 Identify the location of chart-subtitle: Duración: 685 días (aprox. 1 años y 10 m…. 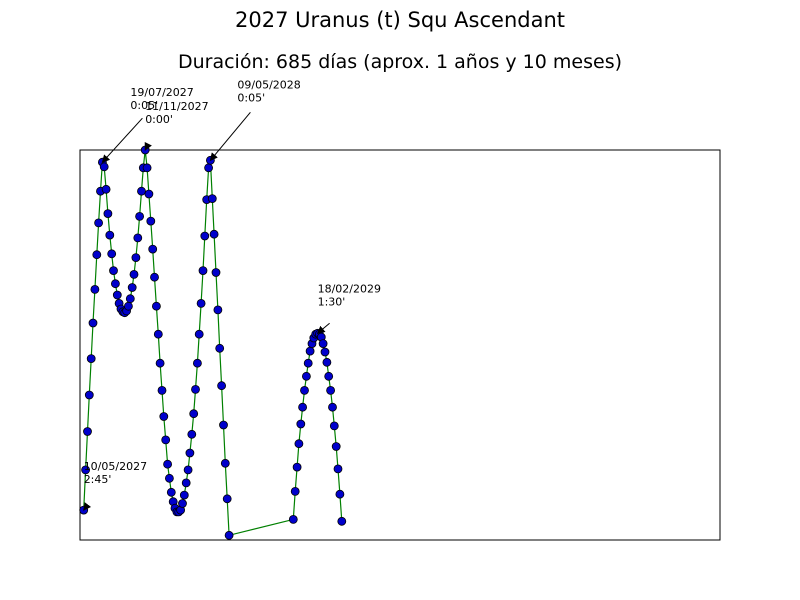
(400, 62).